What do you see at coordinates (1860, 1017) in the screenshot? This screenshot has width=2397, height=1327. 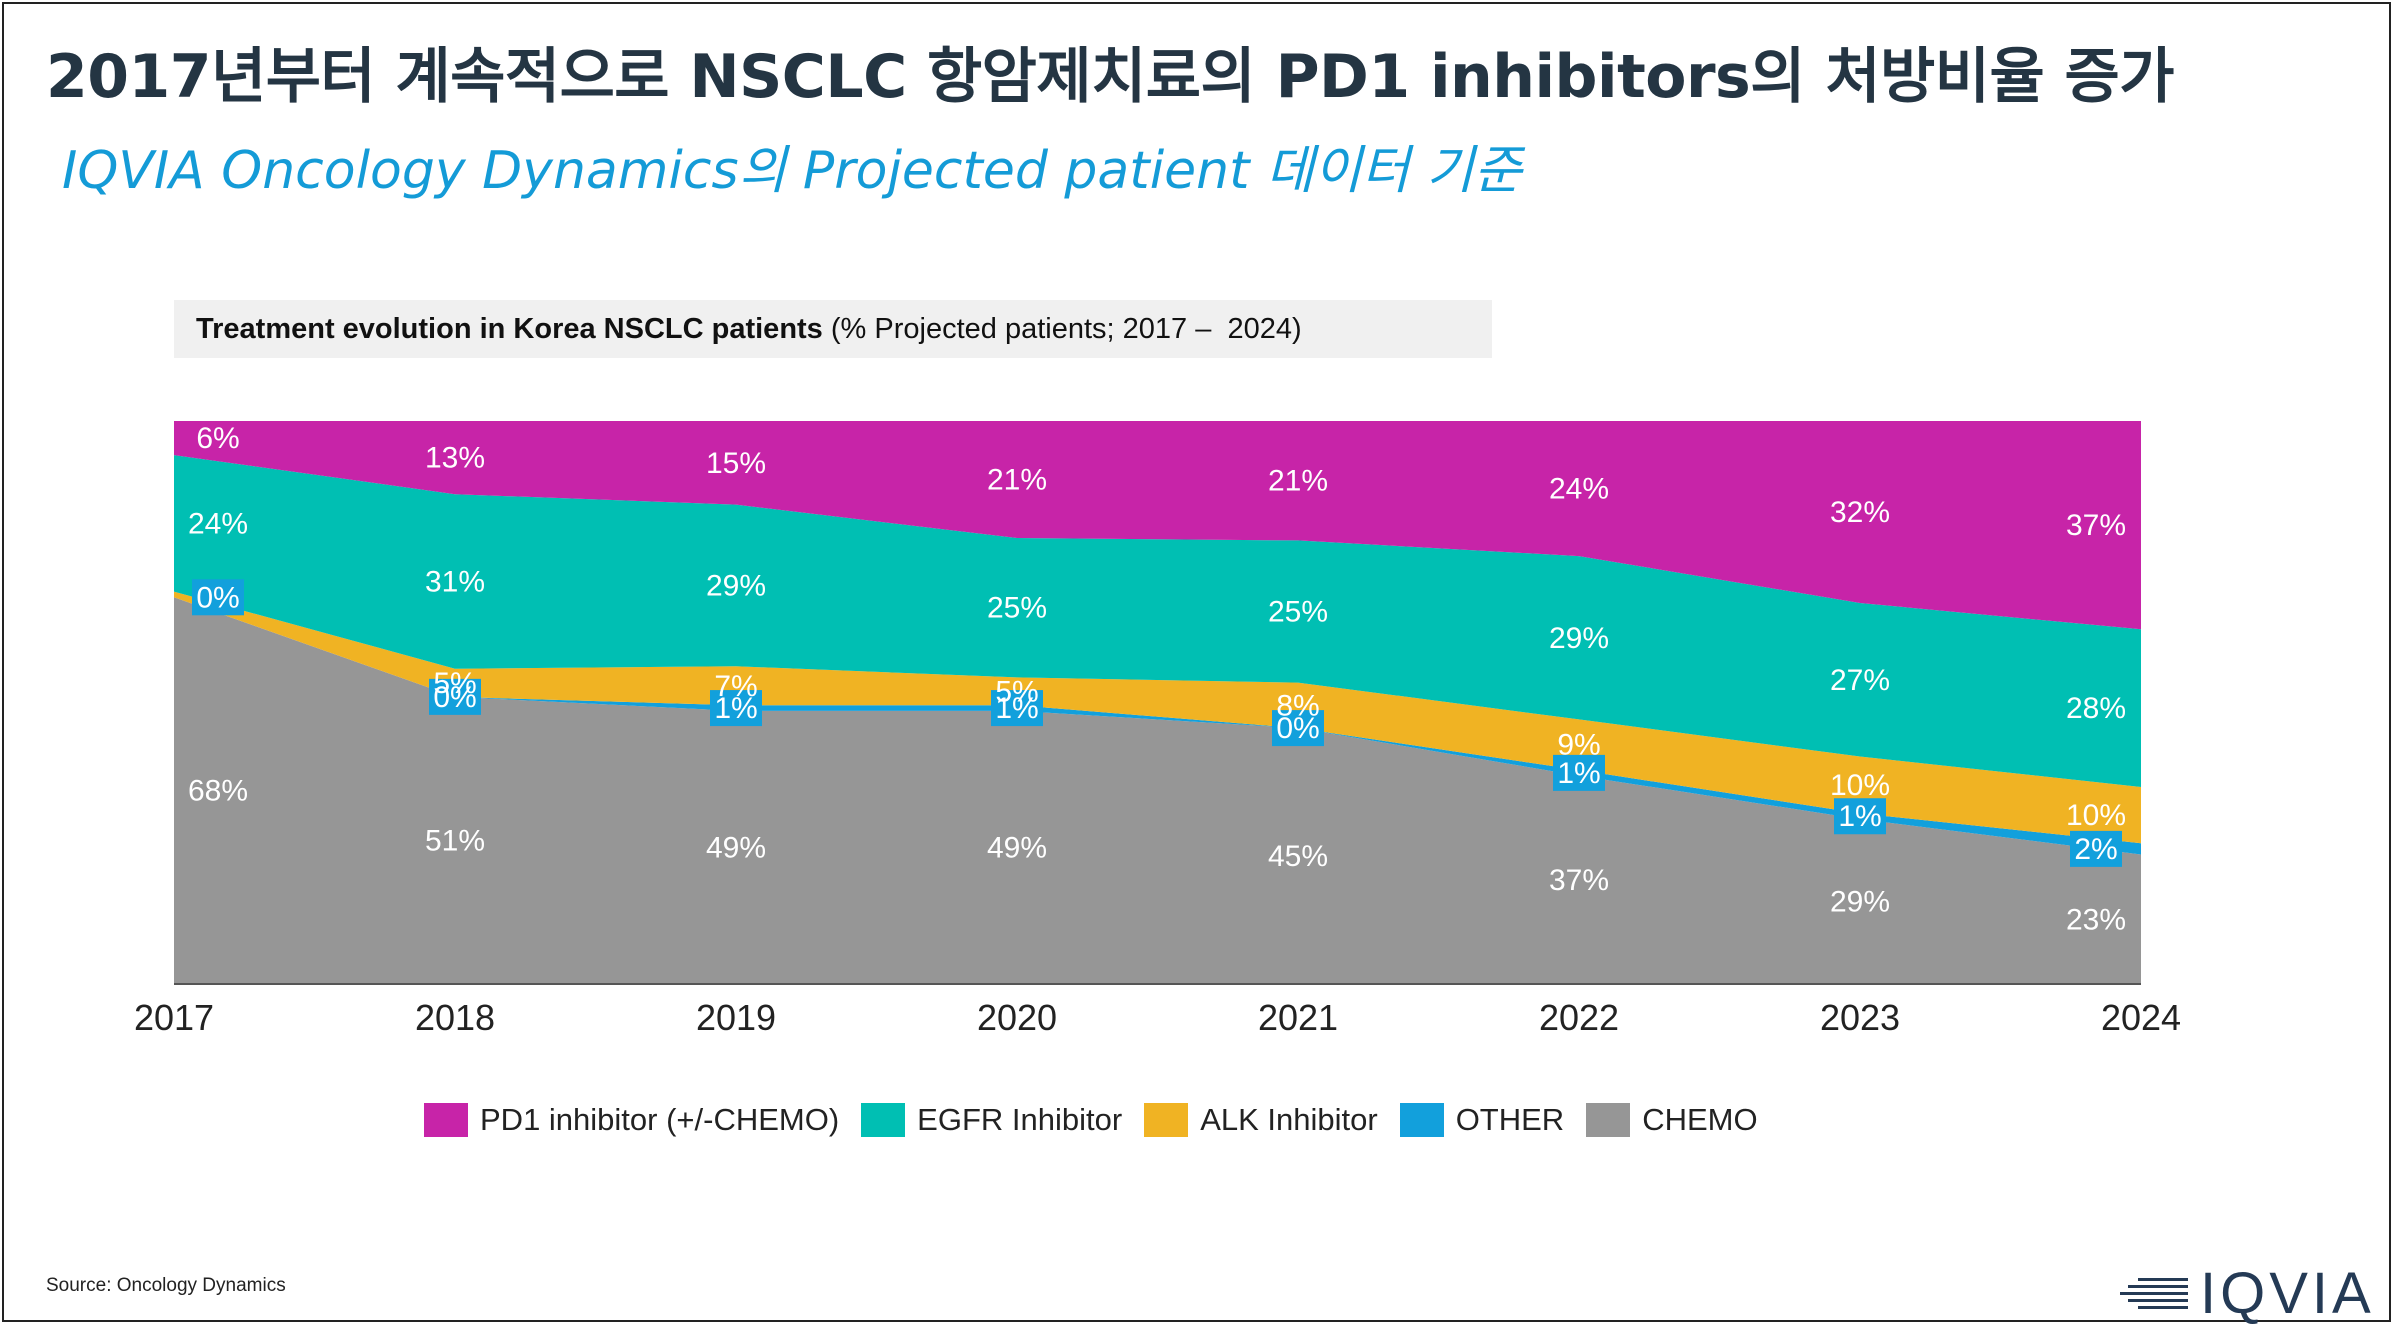 I see `x-tick-label: 2023` at bounding box center [1860, 1017].